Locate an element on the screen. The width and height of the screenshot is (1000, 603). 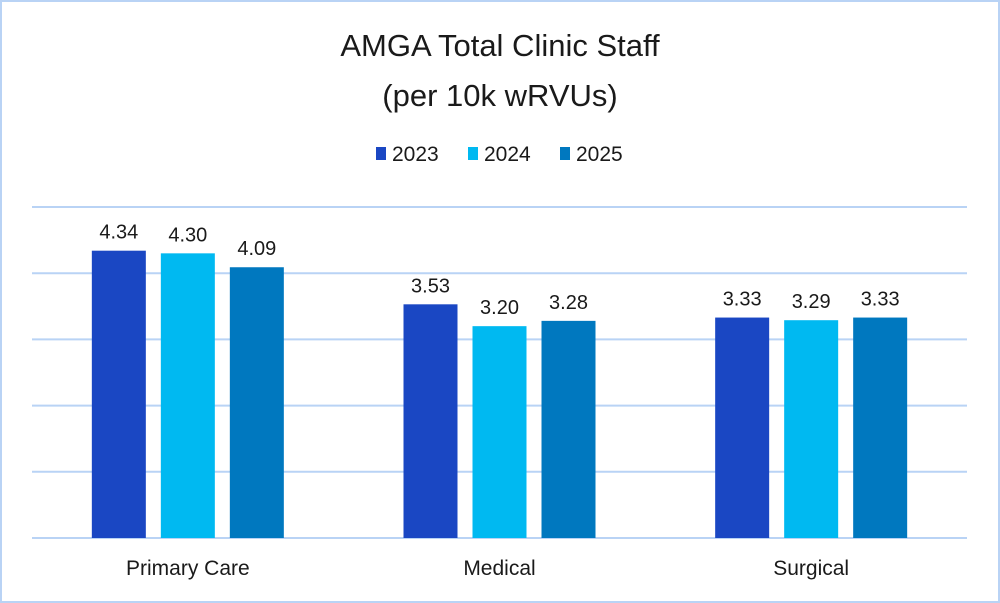
data-label: 4.09 is located at coordinates (256, 249).